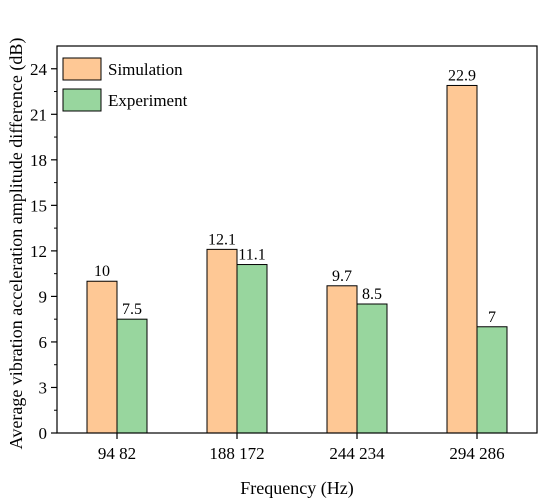  What do you see at coordinates (125, 84) in the screenshot?
I see `legend: Simulation Experiment` at bounding box center [125, 84].